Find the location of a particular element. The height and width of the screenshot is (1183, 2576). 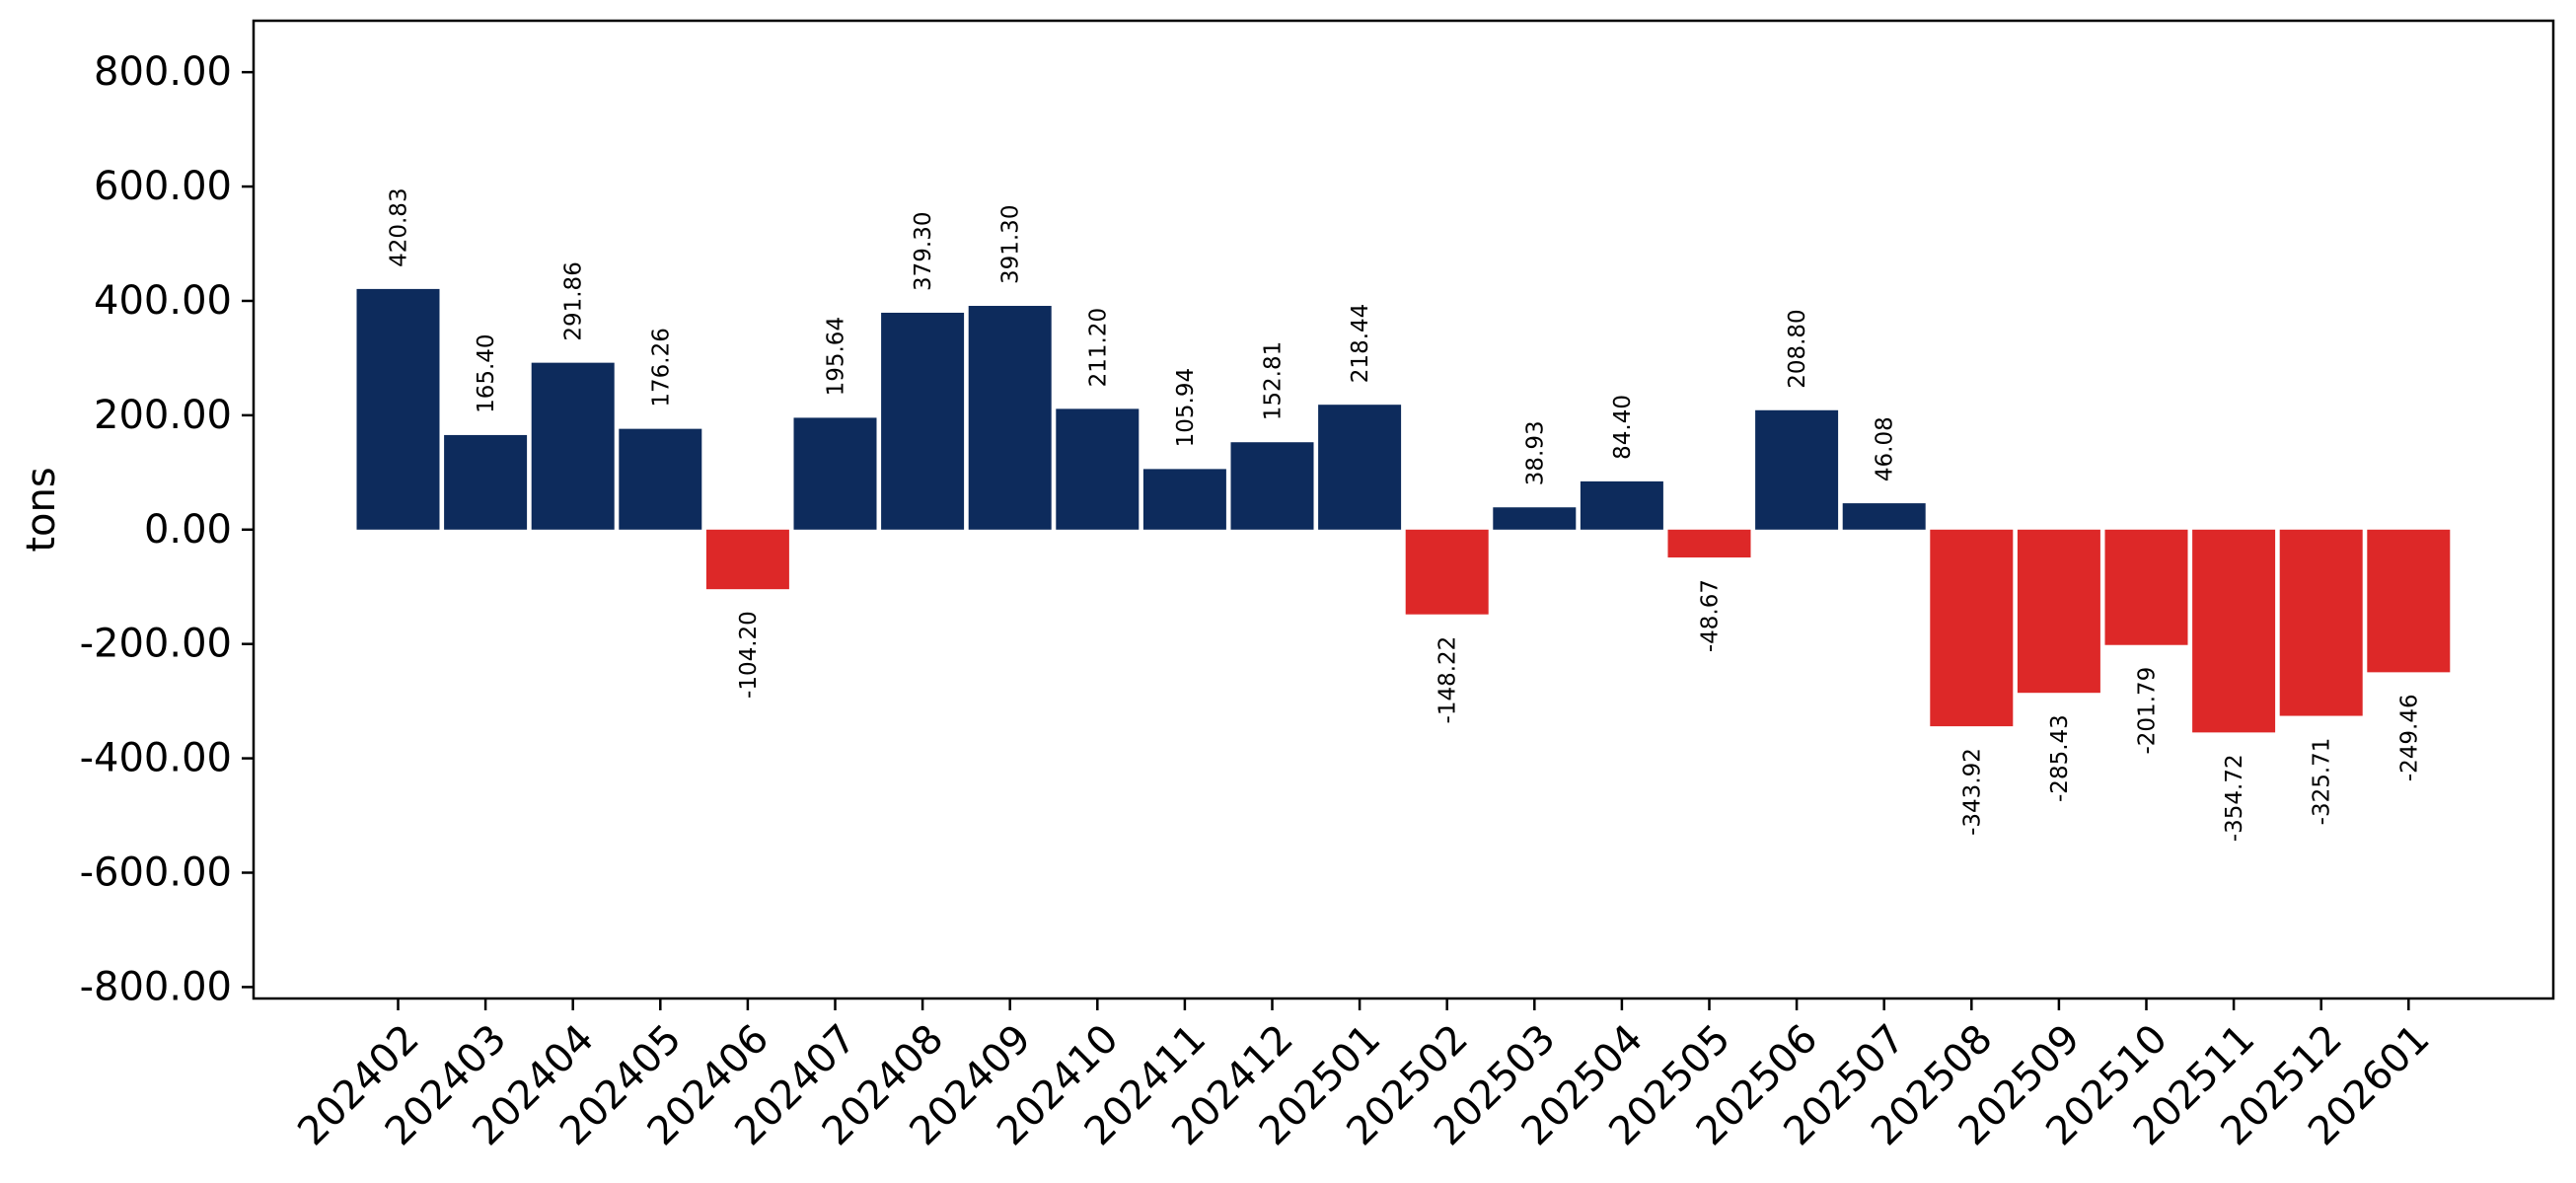

data-label-202410: 211.20 is located at coordinates (1098, 347).